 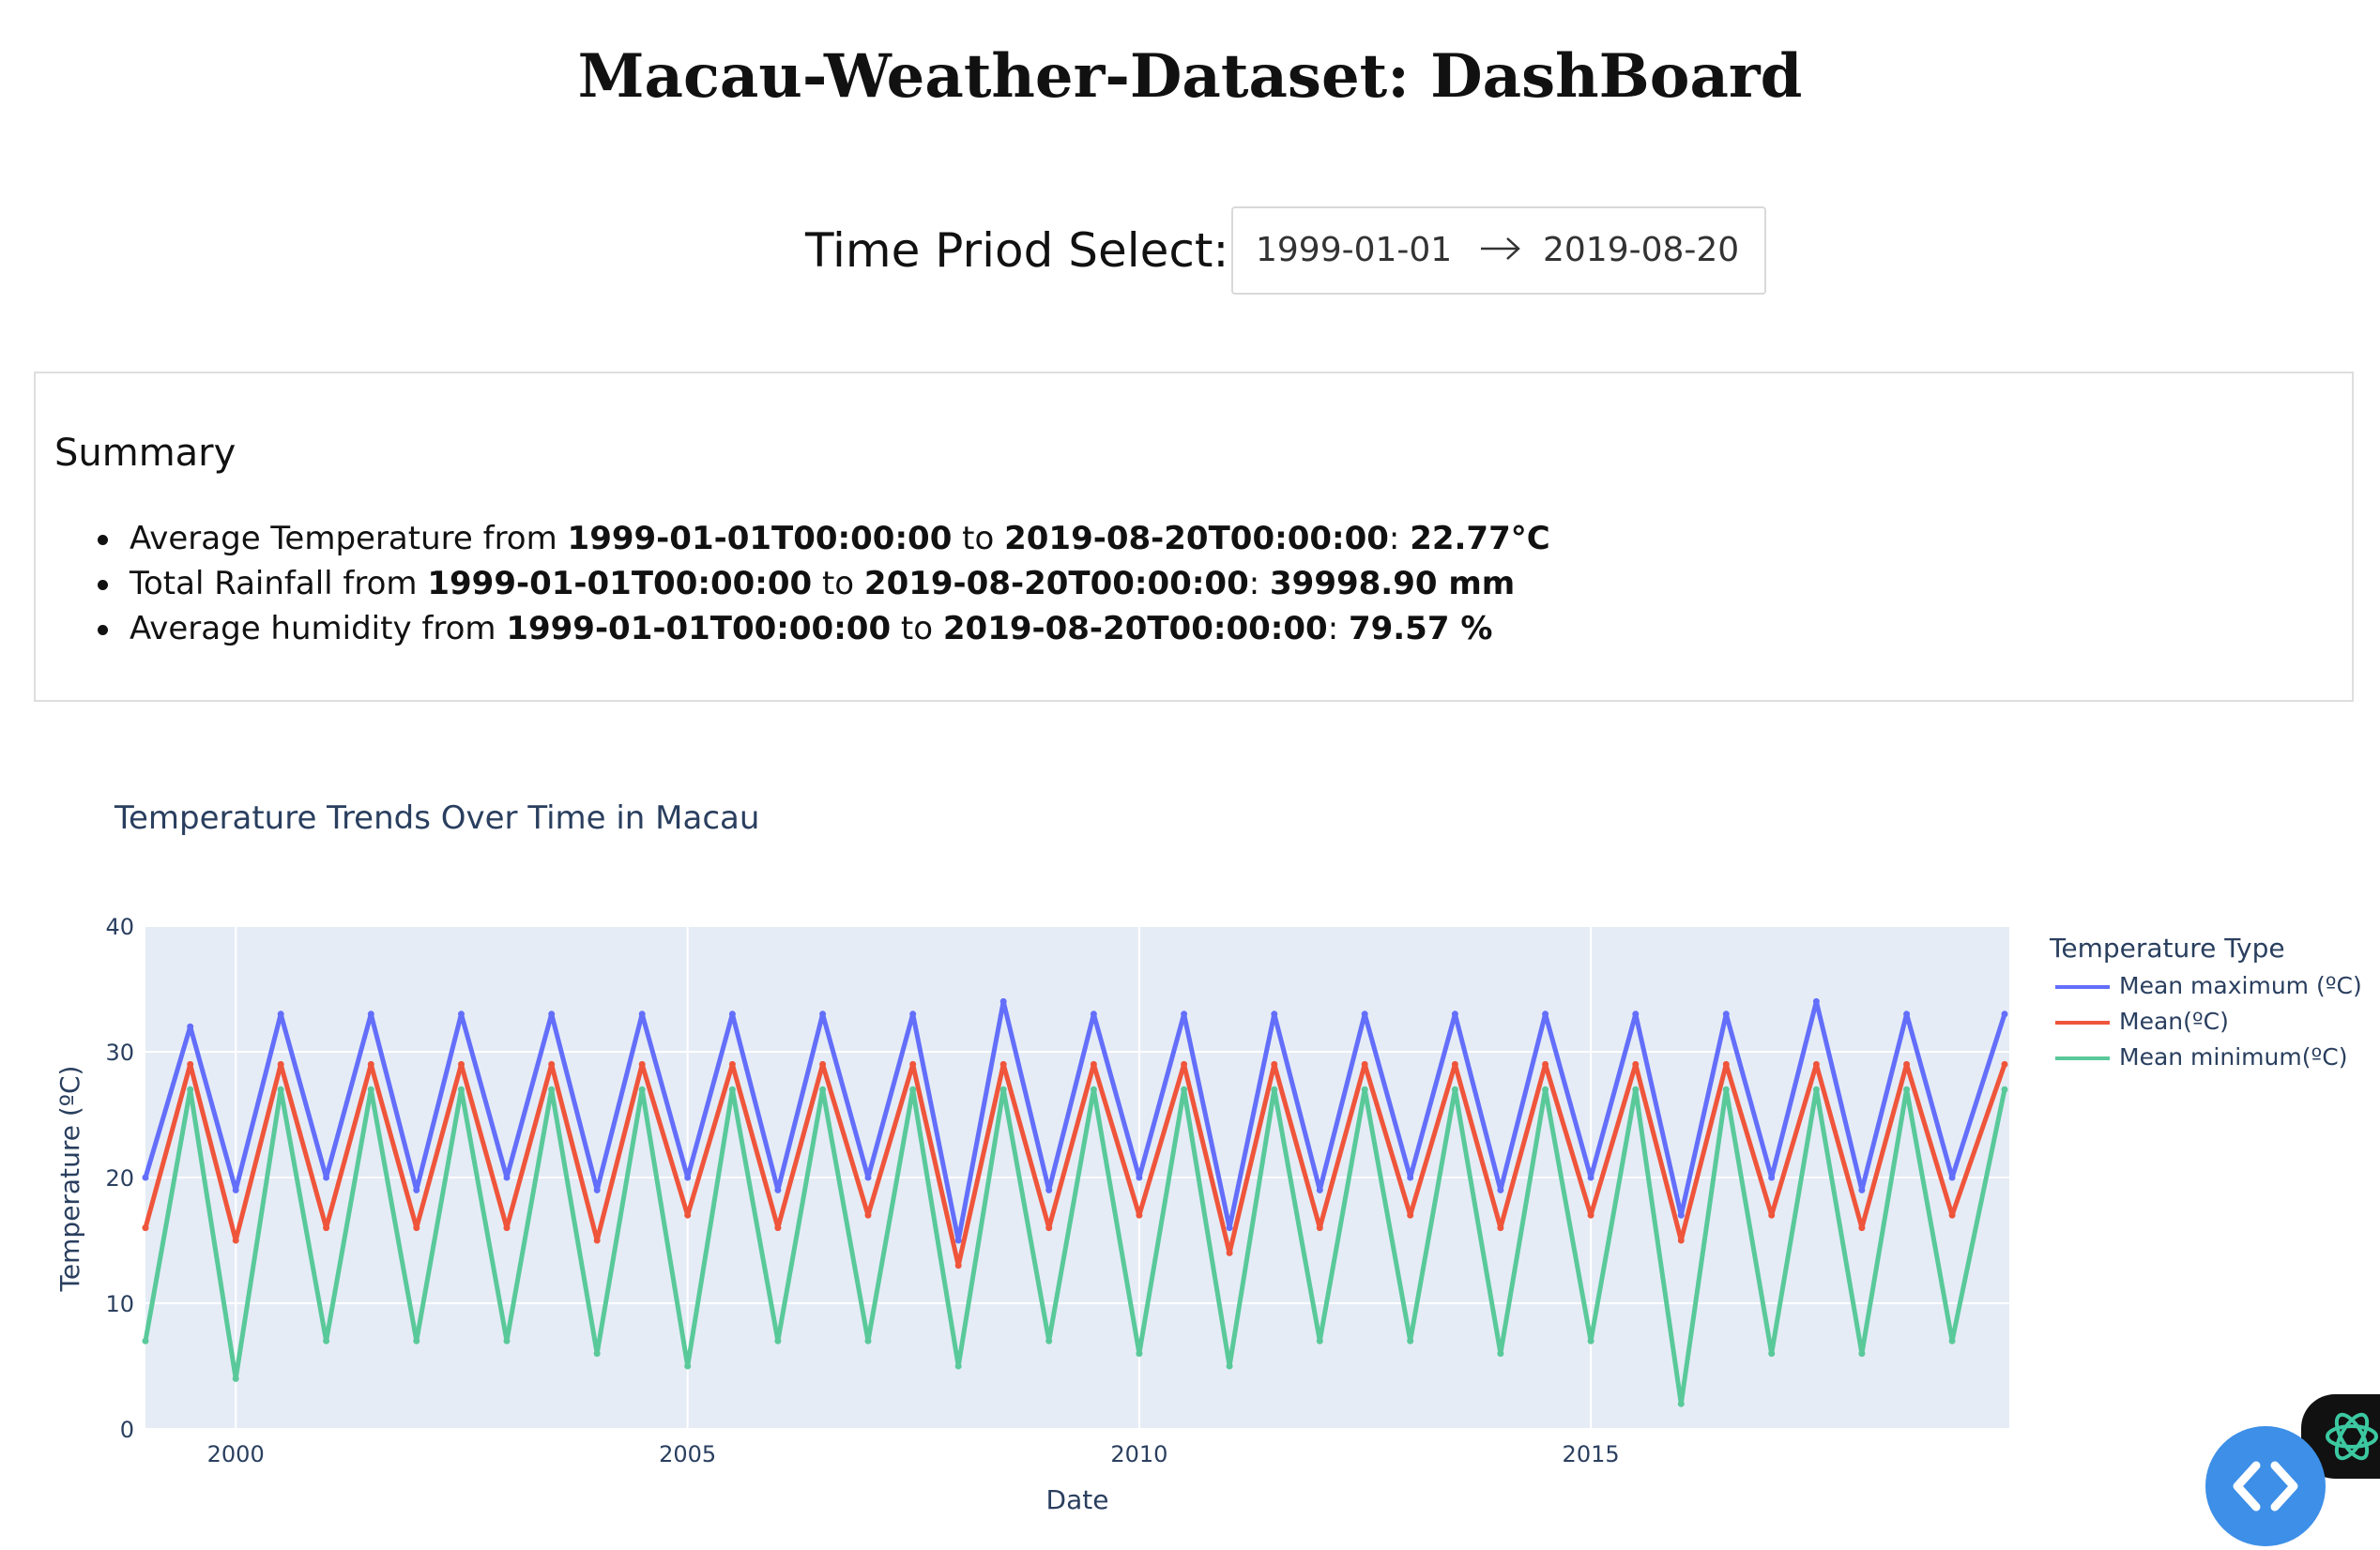 What do you see at coordinates (1354, 250) in the screenshot?
I see `start-date-input: 1999-01-01` at bounding box center [1354, 250].